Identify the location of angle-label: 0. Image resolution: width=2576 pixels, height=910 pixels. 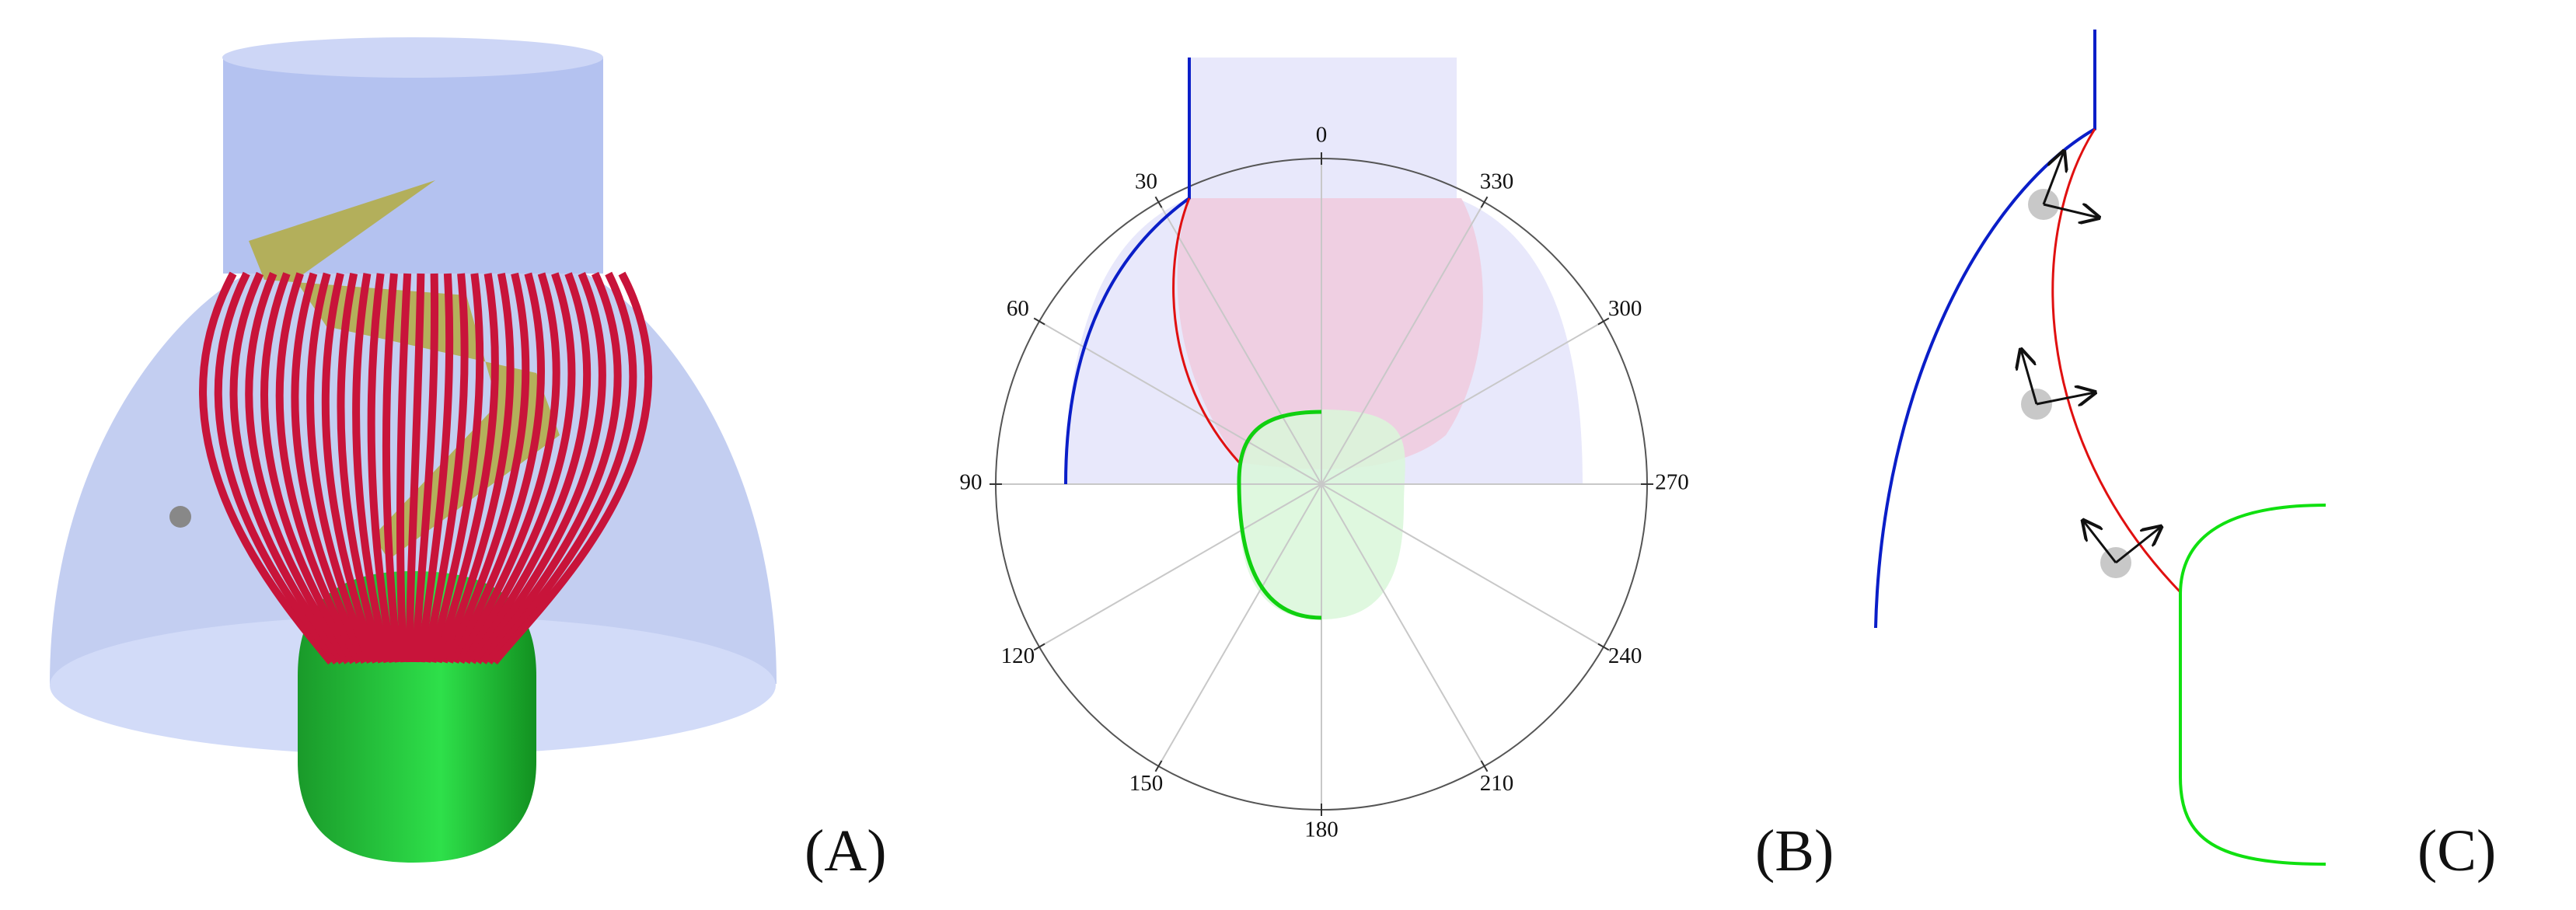
(1322, 135).